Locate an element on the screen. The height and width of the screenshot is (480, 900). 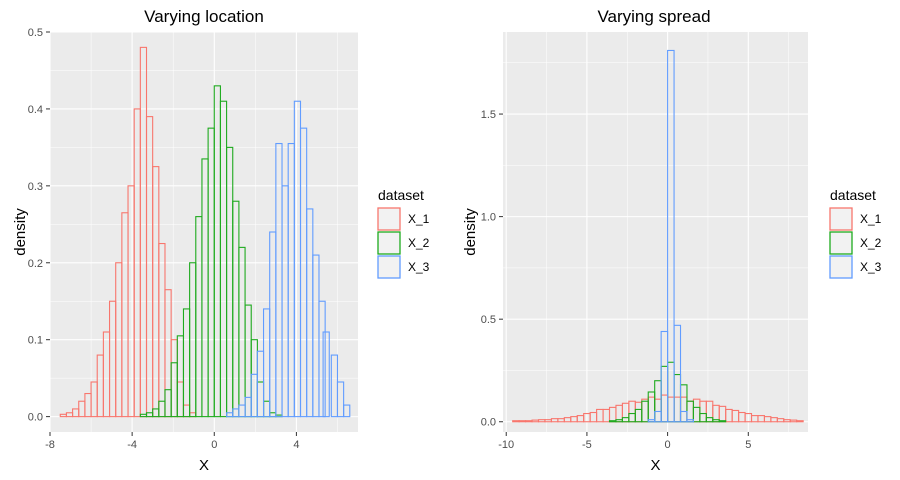
y-tick-label: 1.5 is located at coordinates (488, 115).